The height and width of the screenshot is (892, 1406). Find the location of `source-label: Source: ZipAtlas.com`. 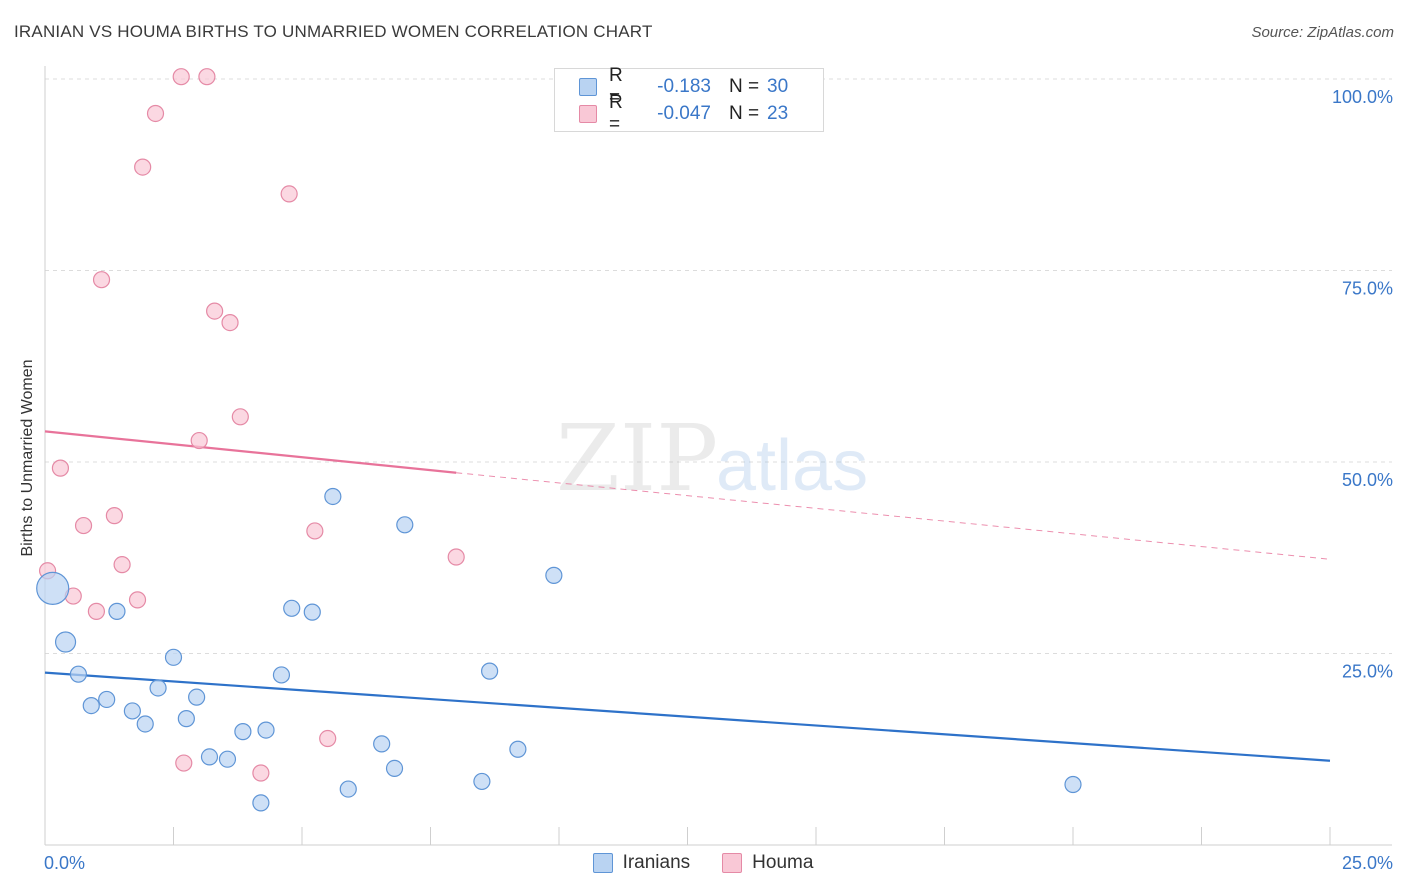

source-label: Source: ZipAtlas.com is located at coordinates (1322, 32).